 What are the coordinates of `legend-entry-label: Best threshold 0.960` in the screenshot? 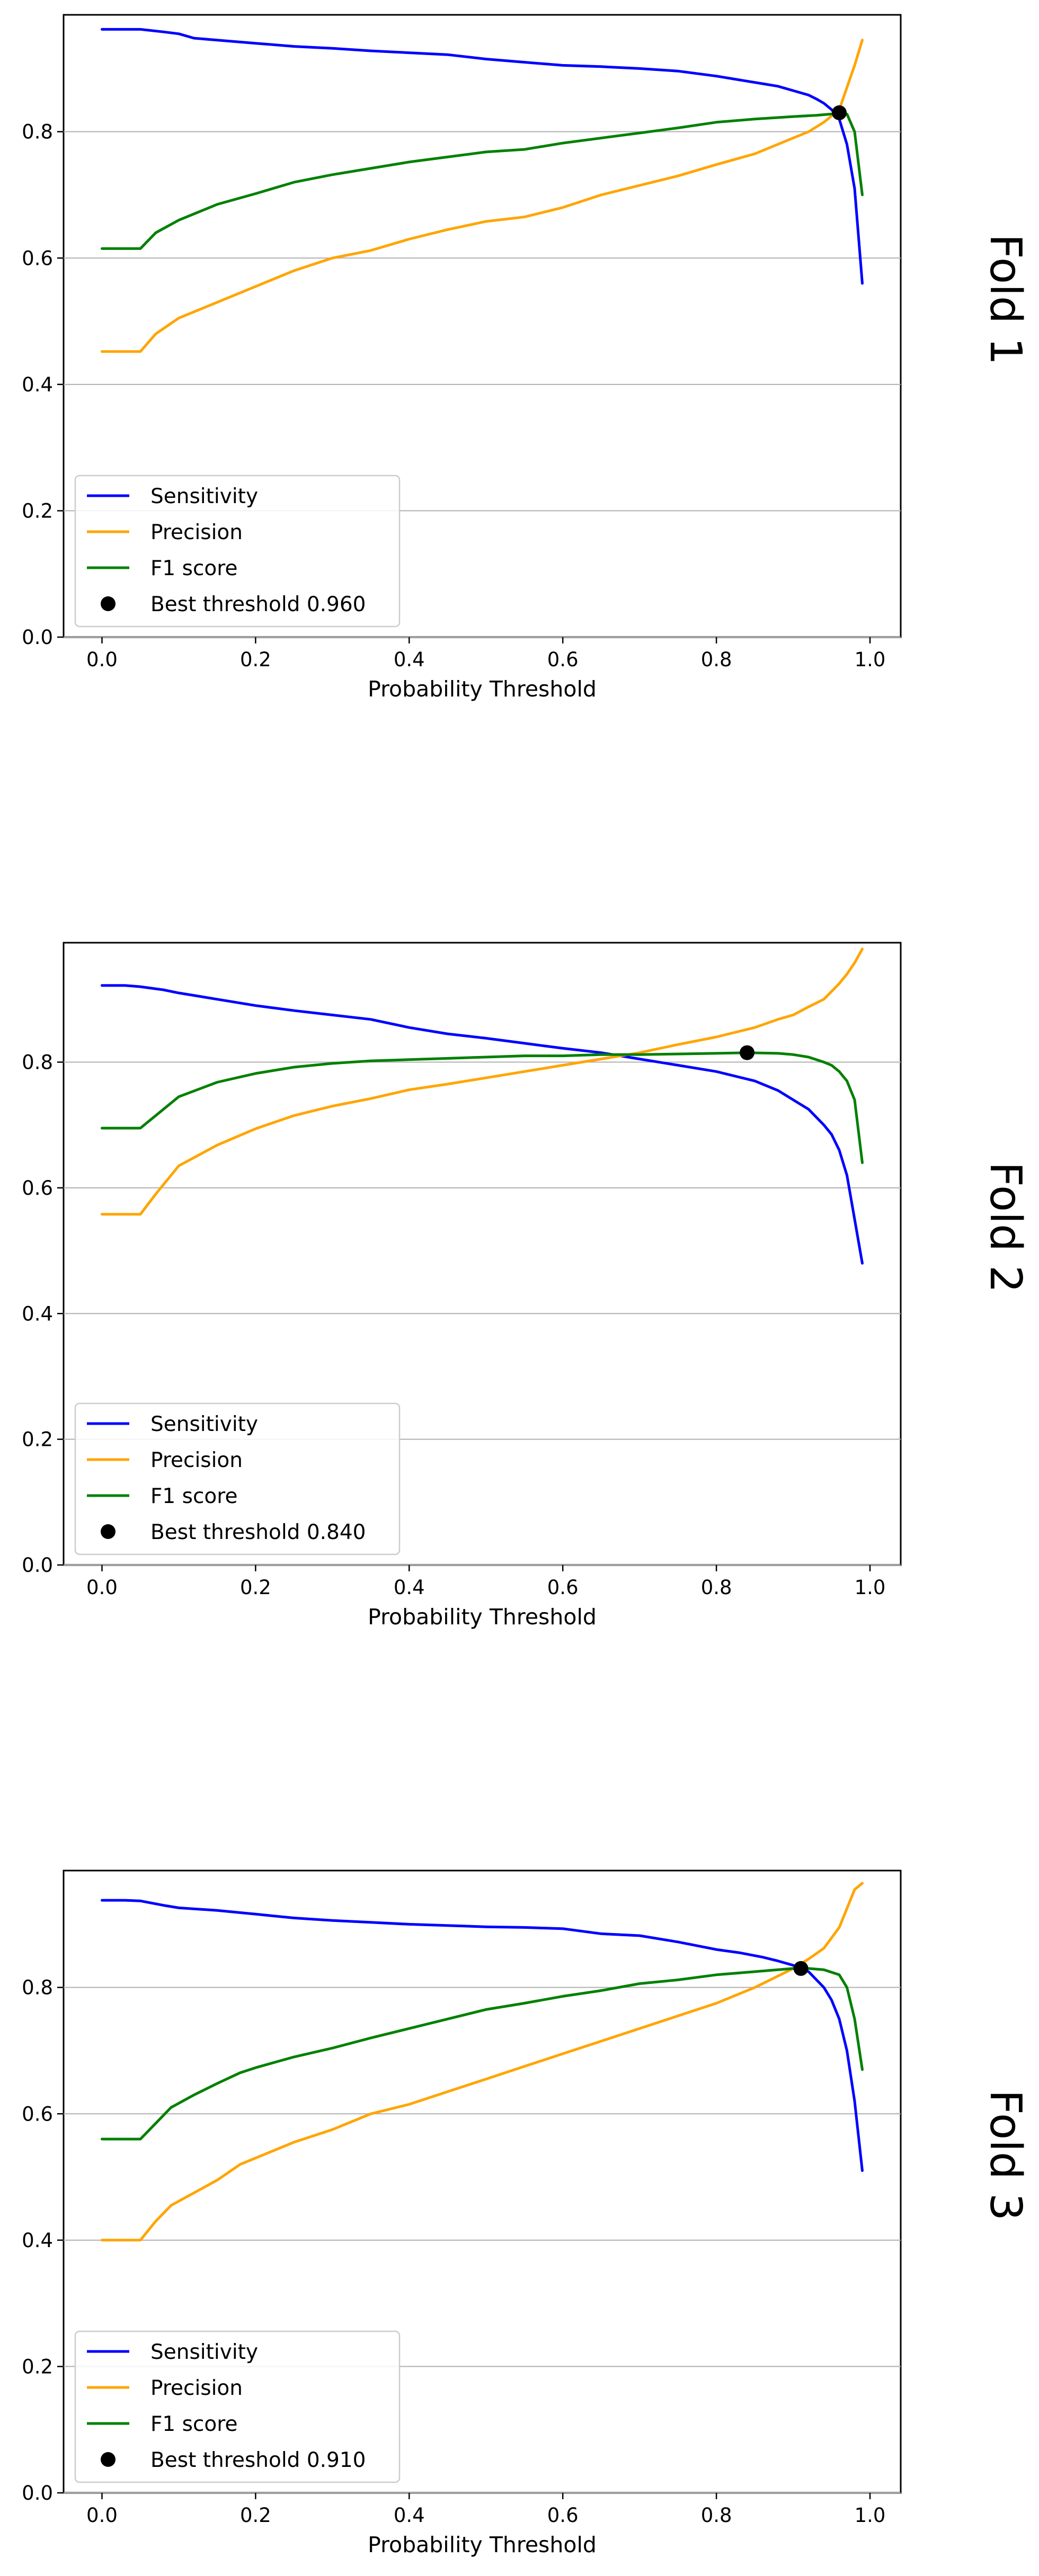 It's located at (258, 604).